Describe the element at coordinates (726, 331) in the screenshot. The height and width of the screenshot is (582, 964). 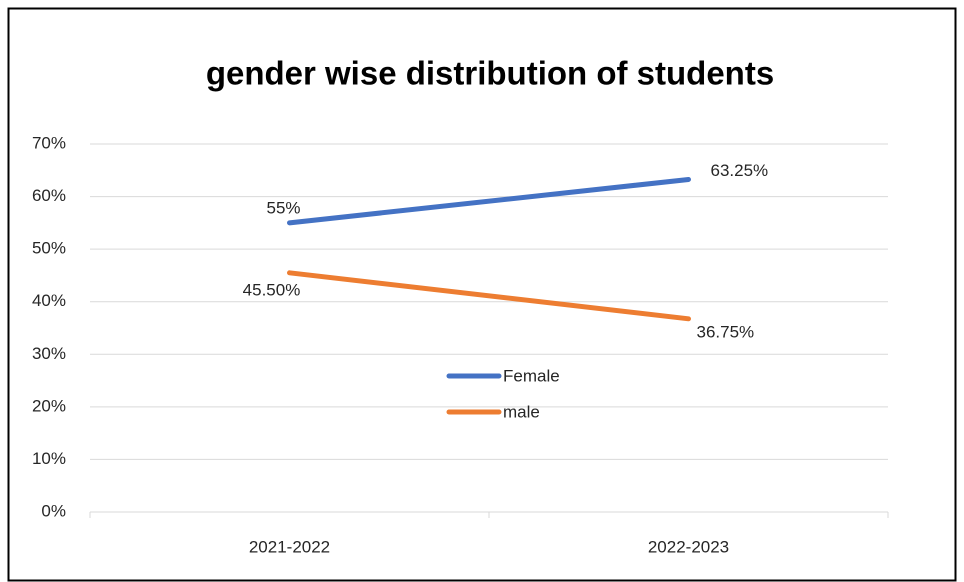
I see `data-label: 36.75%` at that location.